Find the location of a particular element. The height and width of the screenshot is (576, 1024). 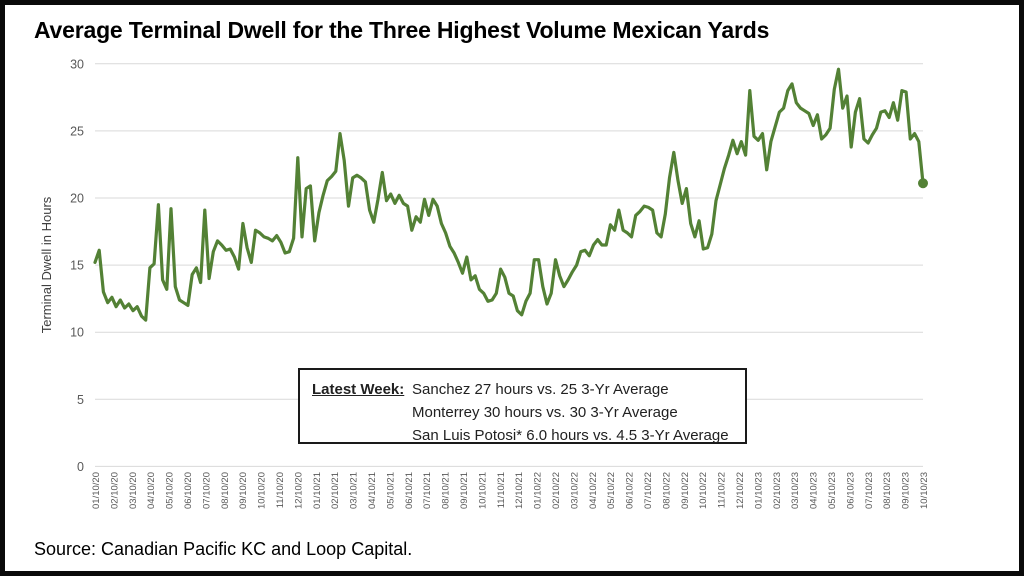

latest-week-label: Latest Week: is located at coordinates (358, 389).